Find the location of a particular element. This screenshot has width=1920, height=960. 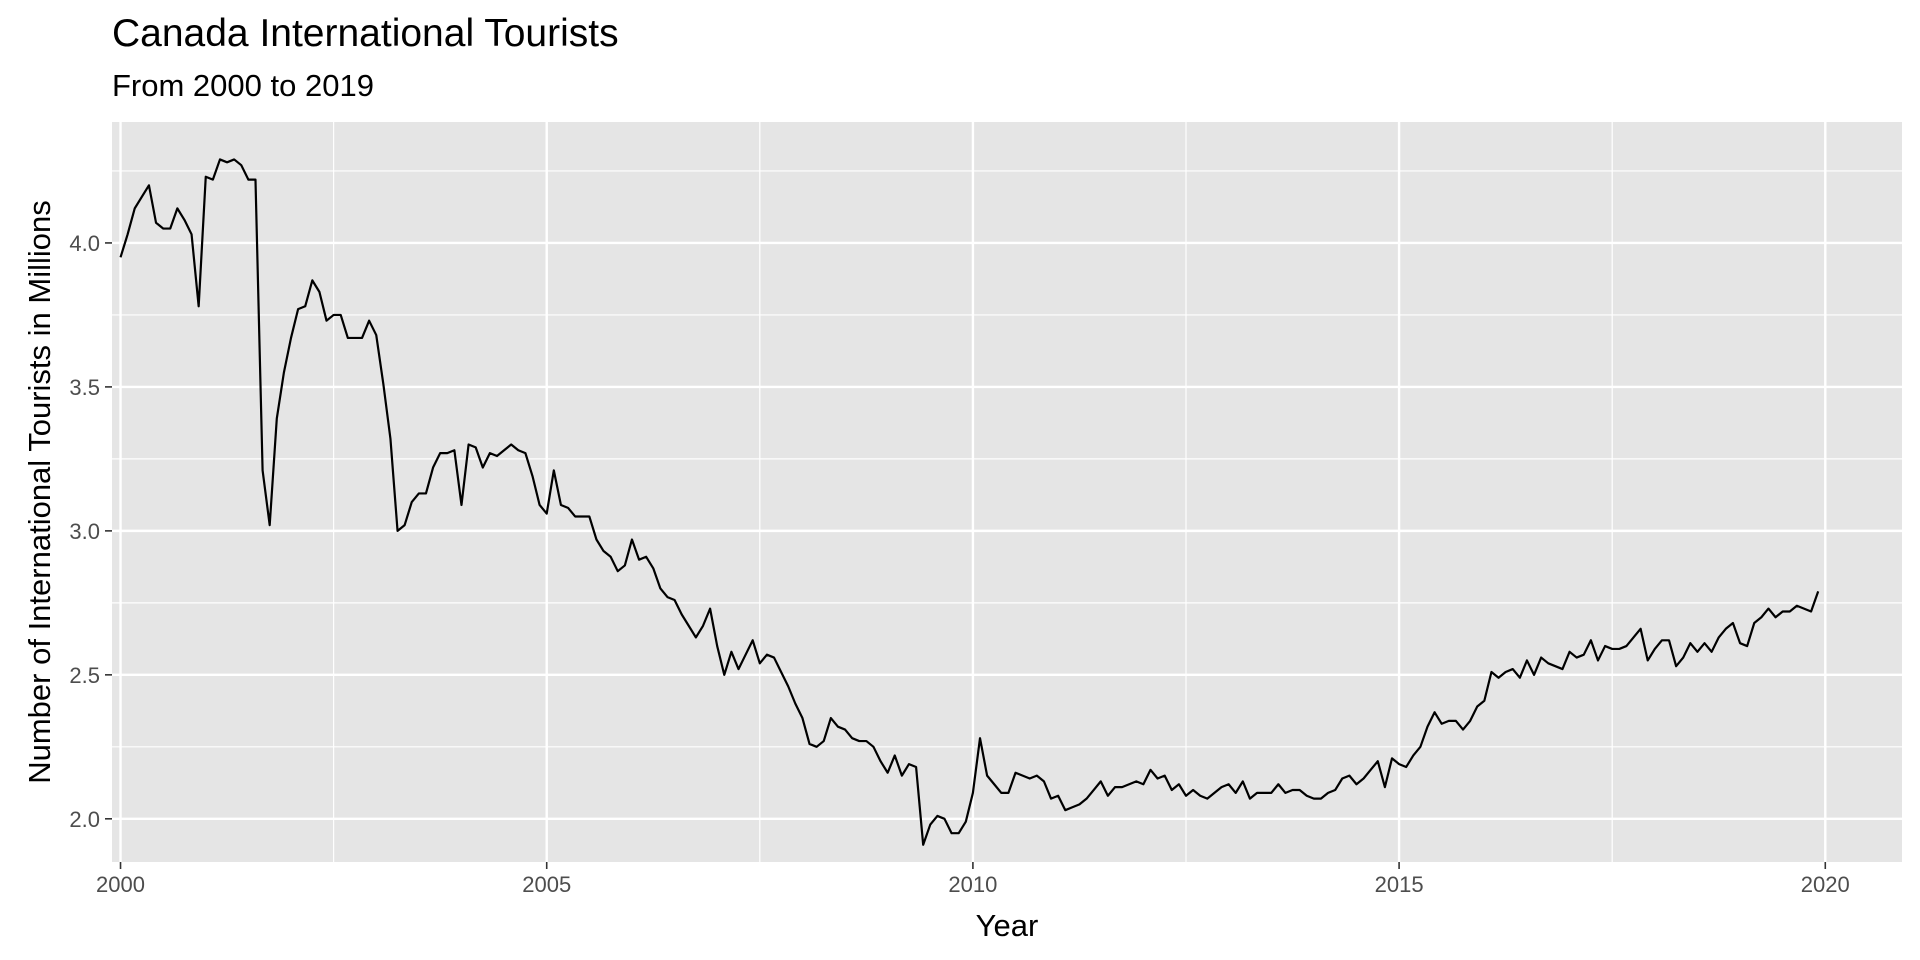

y-tick-label: 2.5 is located at coordinates (84, 675).